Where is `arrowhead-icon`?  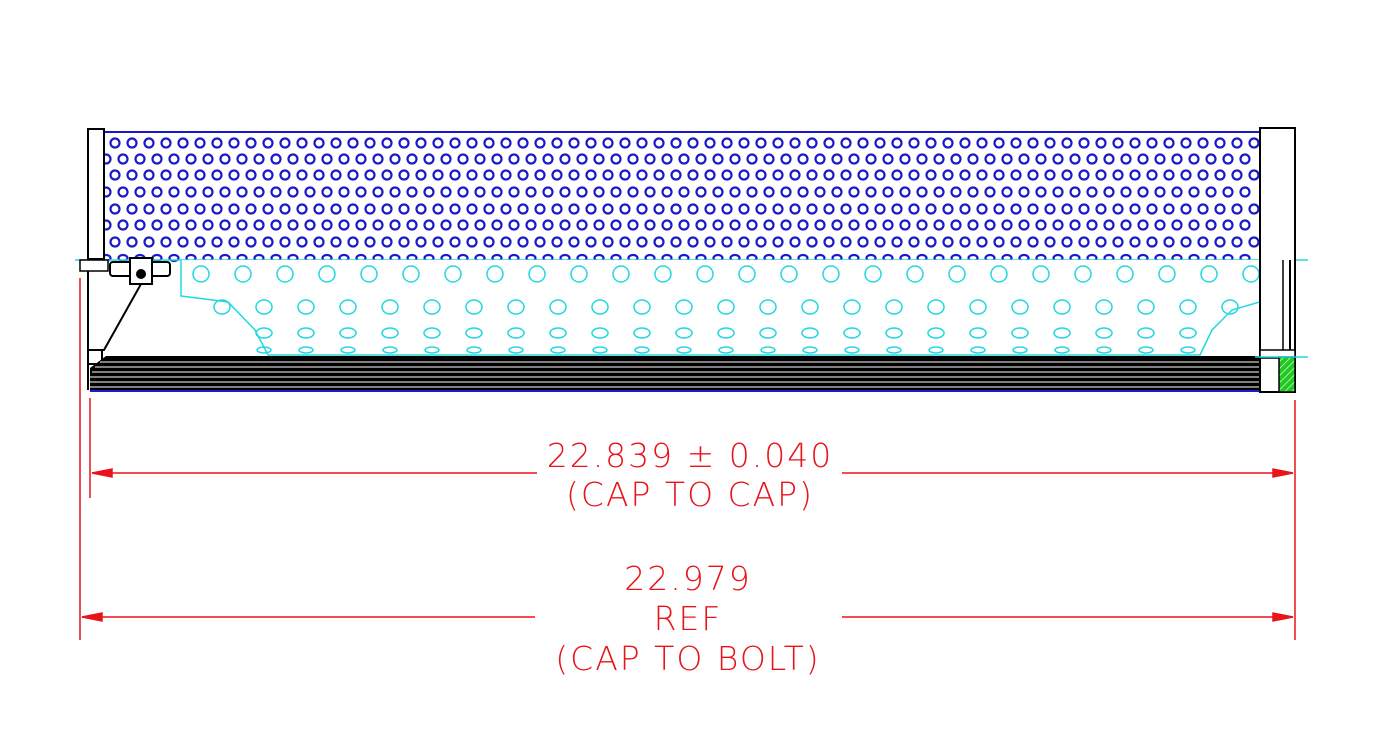 arrowhead-icon is located at coordinates (1283, 617).